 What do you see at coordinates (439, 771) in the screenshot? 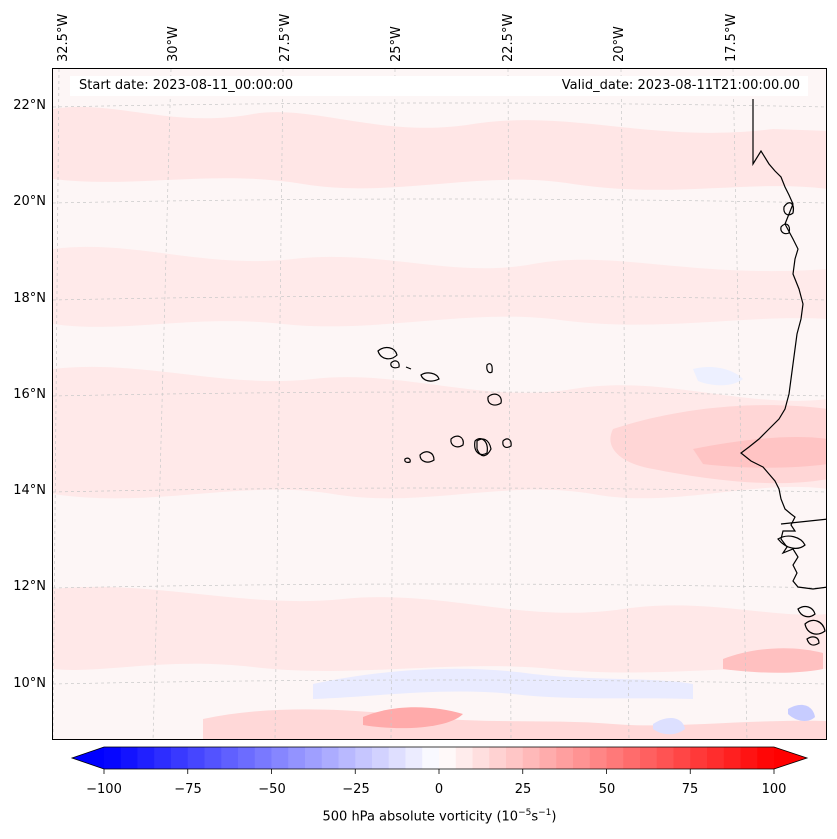
I see `colorbar-tick-marks` at bounding box center [439, 771].